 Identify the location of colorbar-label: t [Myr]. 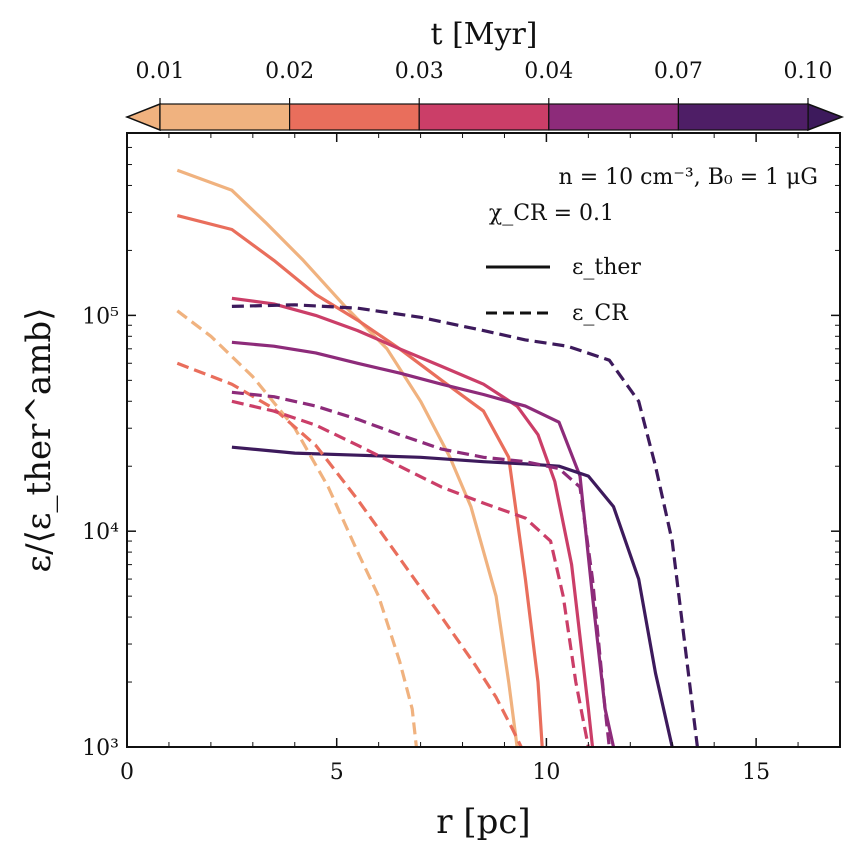
(483, 34).